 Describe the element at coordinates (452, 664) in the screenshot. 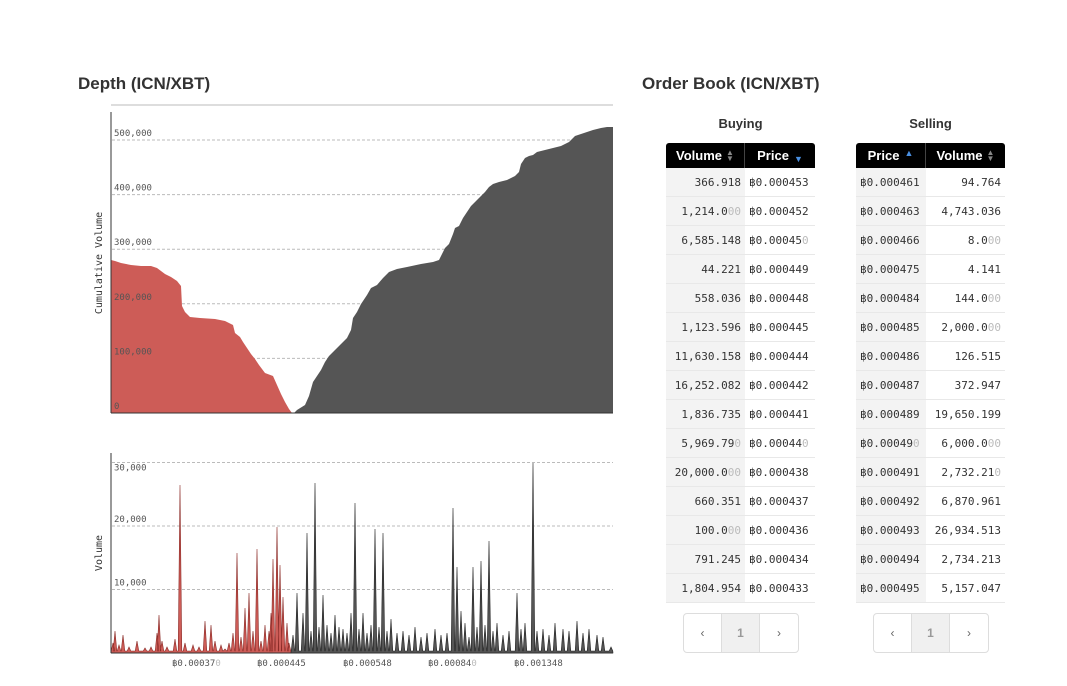

I see `volume-x-tick-label: ฿0.000840` at that location.